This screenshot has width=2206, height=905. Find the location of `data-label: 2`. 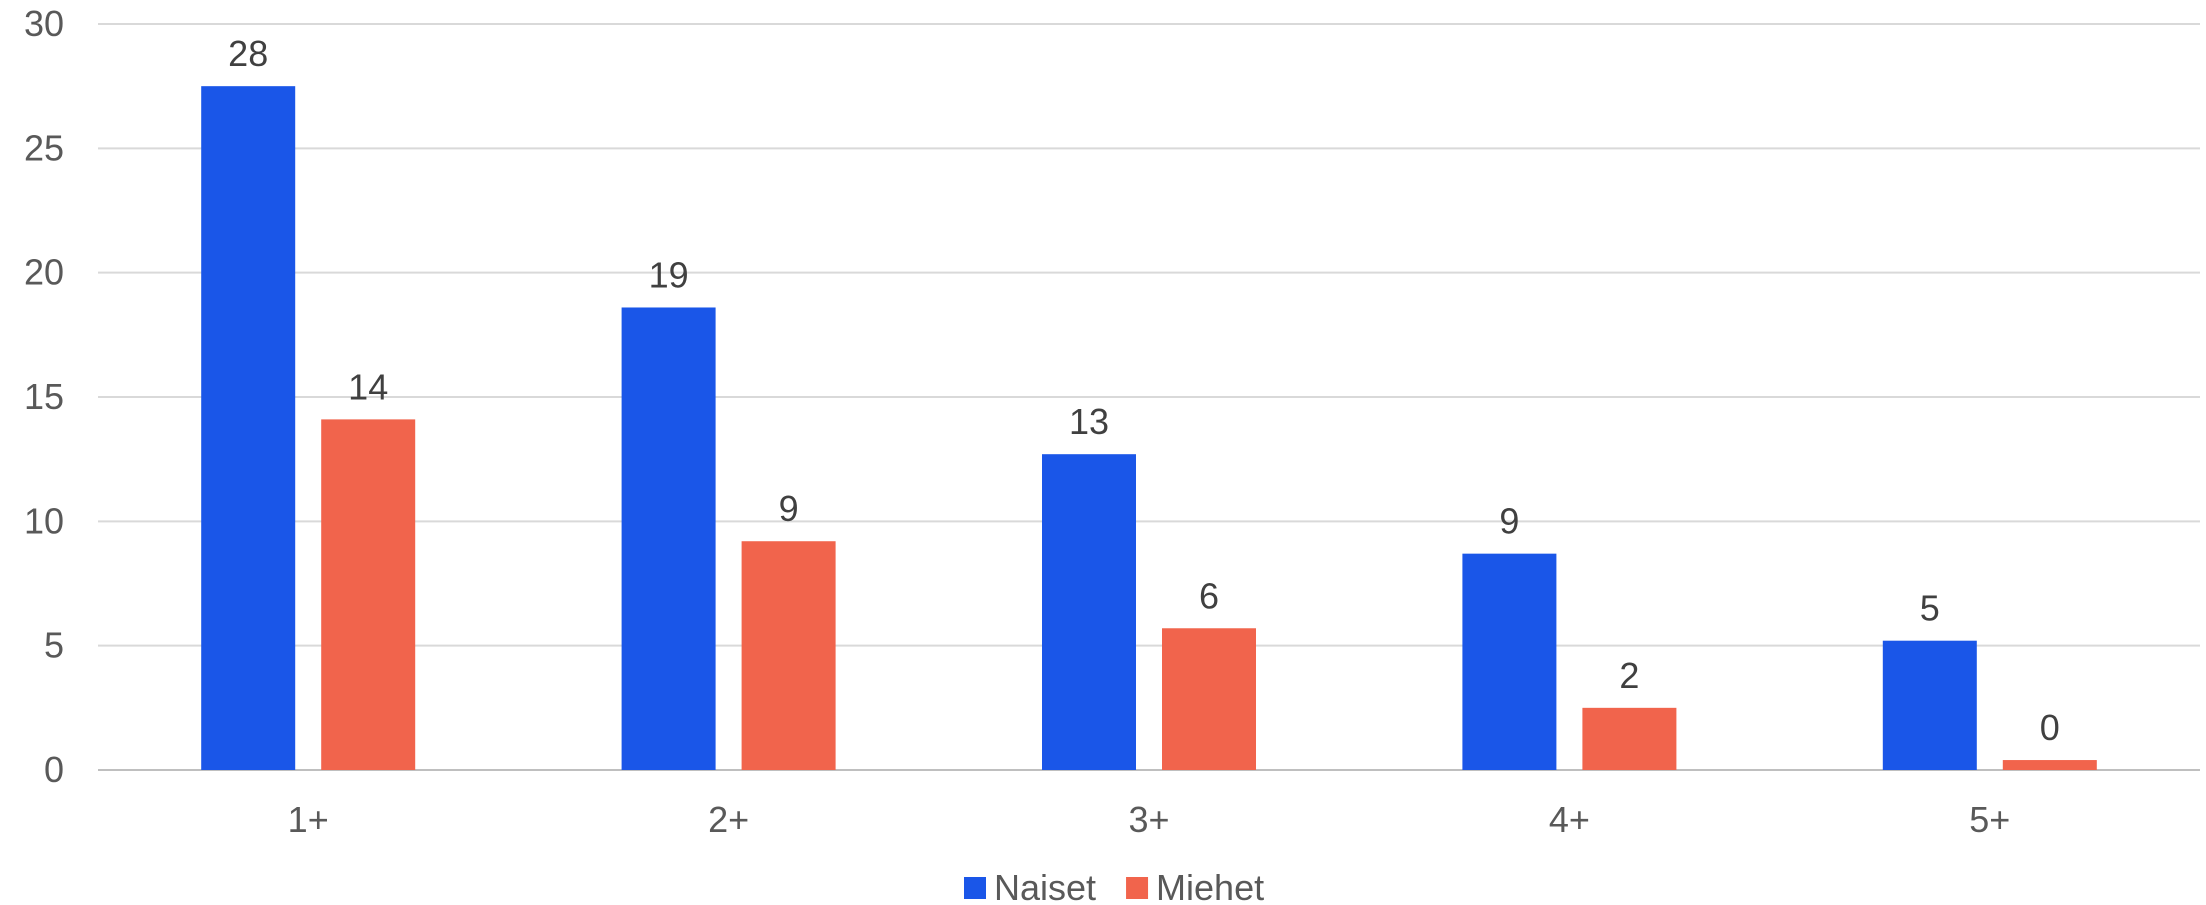

data-label: 2 is located at coordinates (1629, 675).